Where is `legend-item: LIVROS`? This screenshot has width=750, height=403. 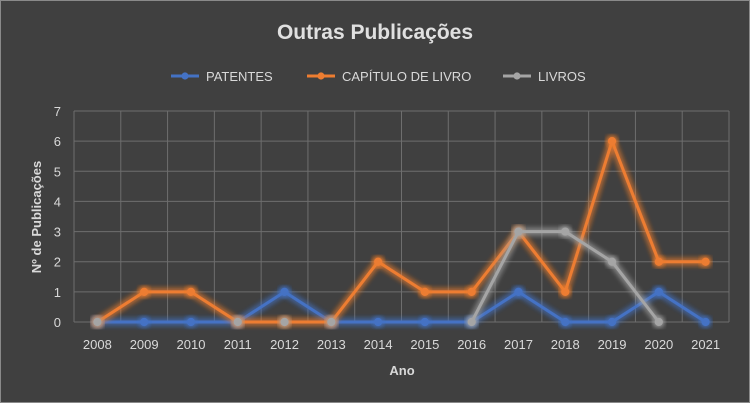
legend-item: LIVROS is located at coordinates (544, 76).